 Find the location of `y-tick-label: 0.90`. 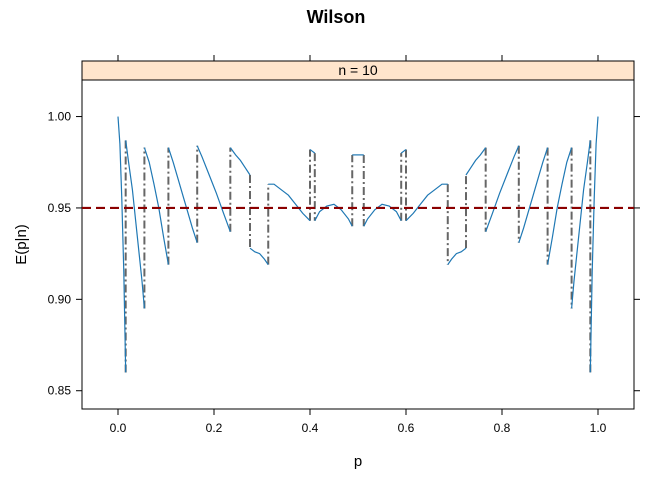

y-tick-label: 0.90 is located at coordinates (60, 299).